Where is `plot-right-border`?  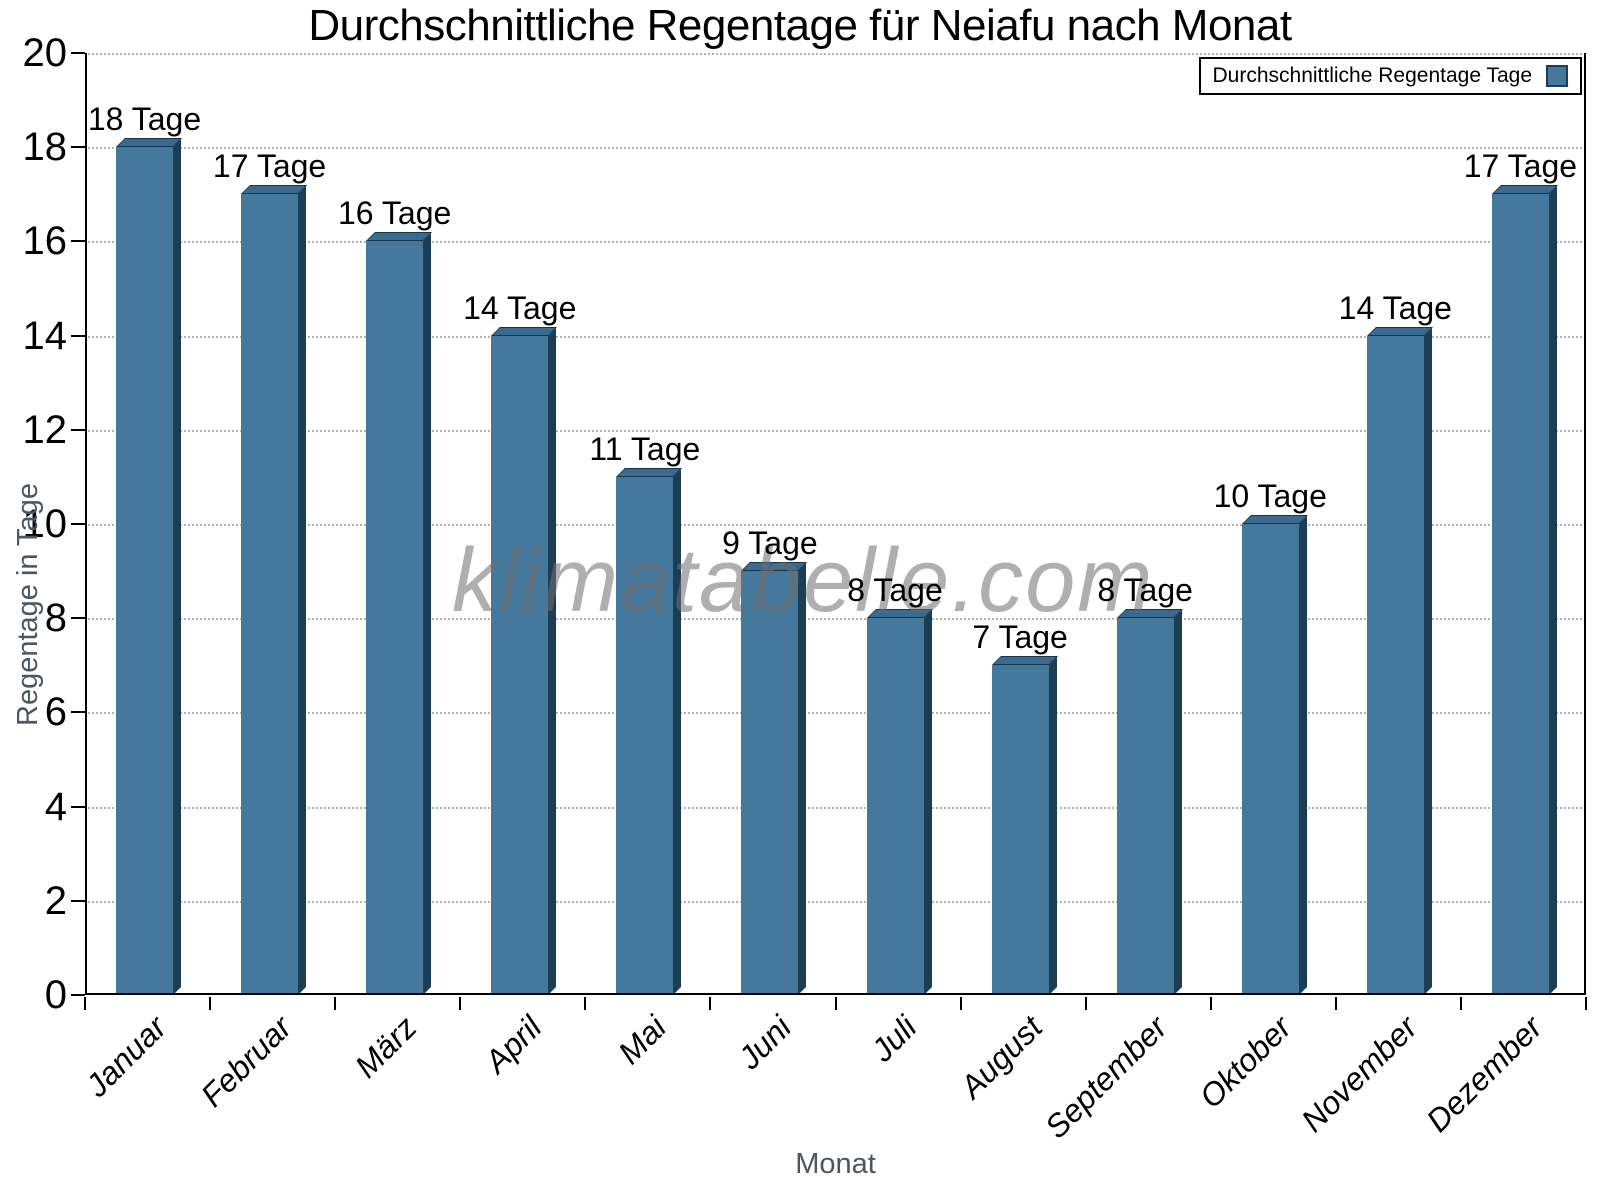
plot-right-border is located at coordinates (1585, 524).